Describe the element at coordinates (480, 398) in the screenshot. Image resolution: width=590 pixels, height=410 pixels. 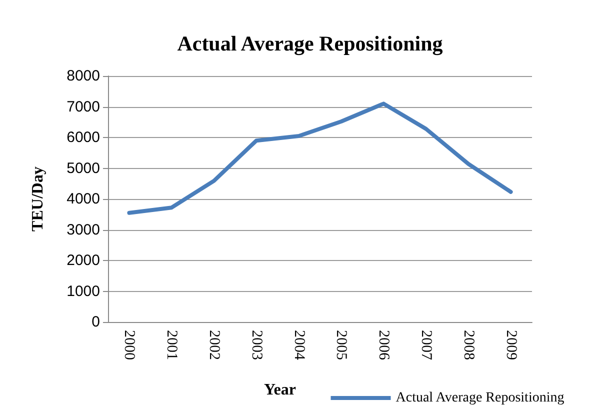
I see `legend-label: Actual Average Repositioning` at that location.